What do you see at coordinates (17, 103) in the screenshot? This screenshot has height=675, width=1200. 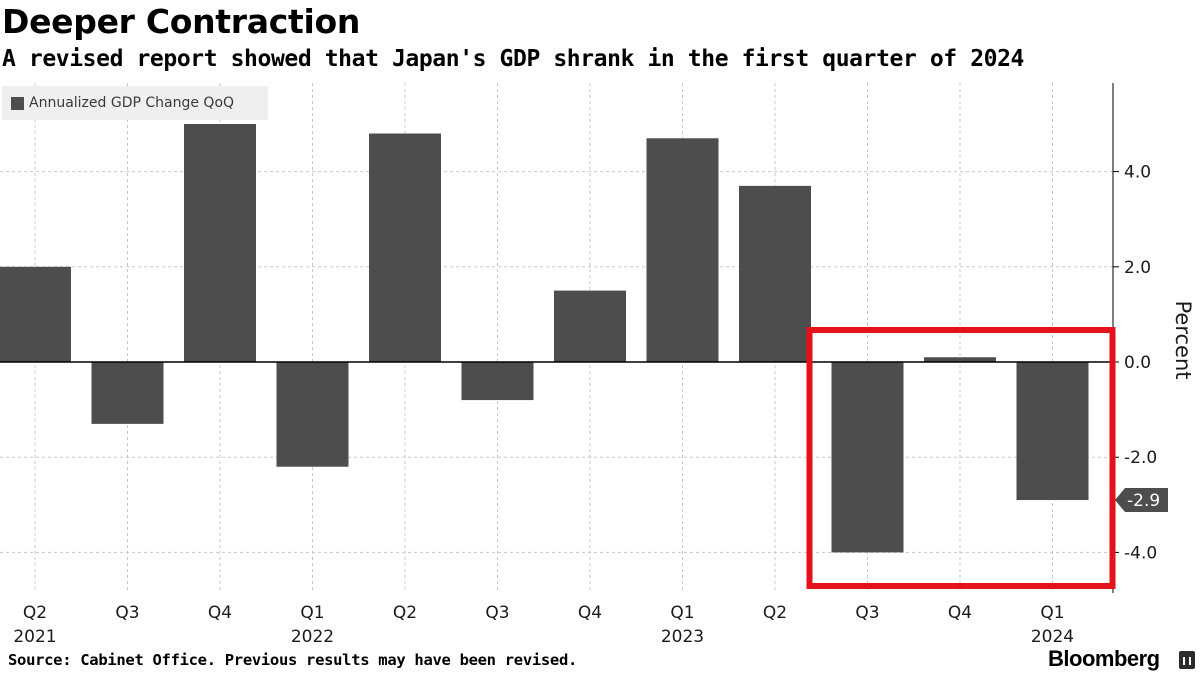 I see `legend-swatch` at bounding box center [17, 103].